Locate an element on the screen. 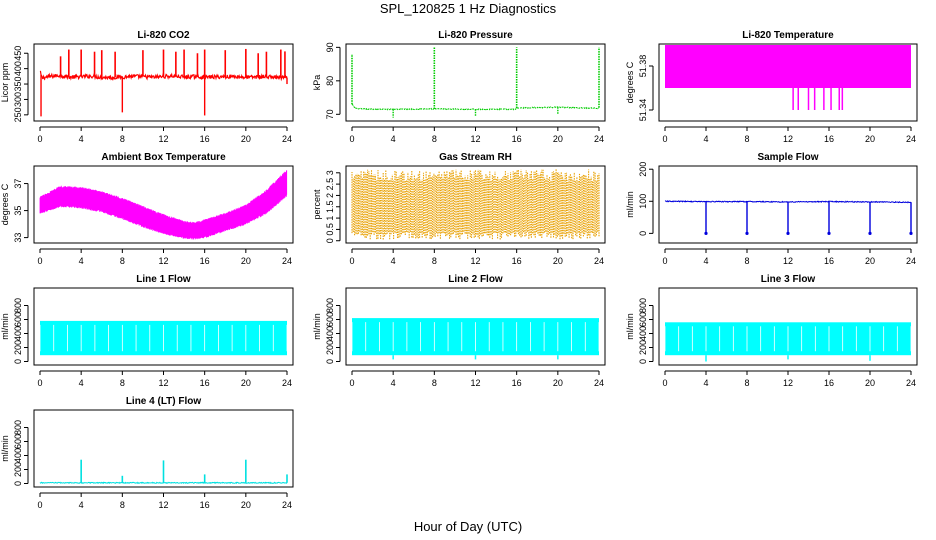 The image size is (936, 540). y-tick-label: 3 is located at coordinates (330, 172).